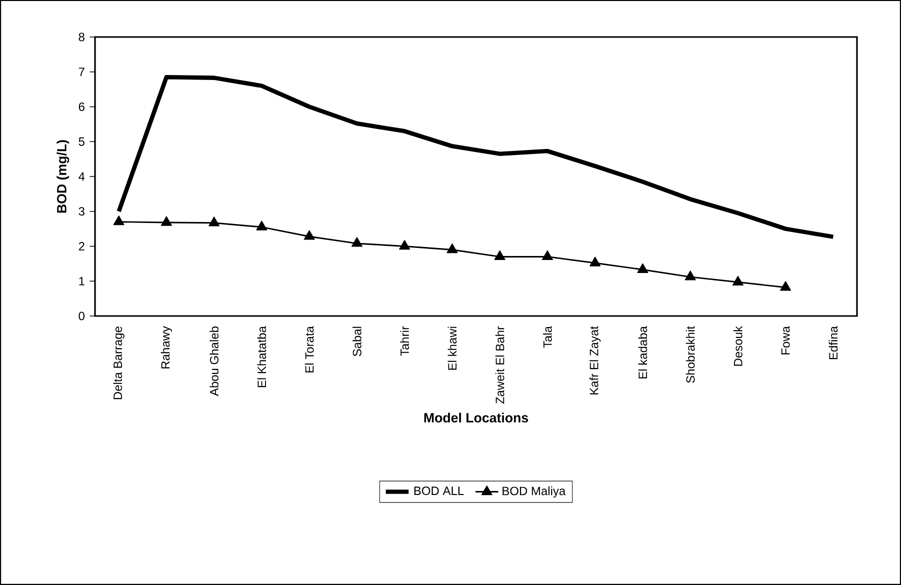 Image resolution: width=901 pixels, height=585 pixels. Describe the element at coordinates (214, 361) in the screenshot. I see `x-tick-label: Abou Ghaleb` at that location.